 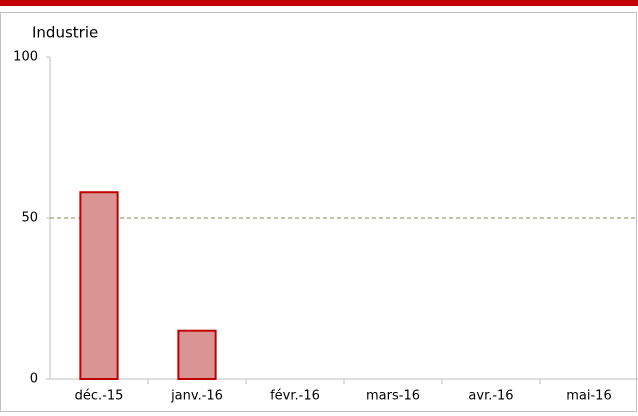 I want to click on y-tick-label: 100, so click(x=25, y=57).